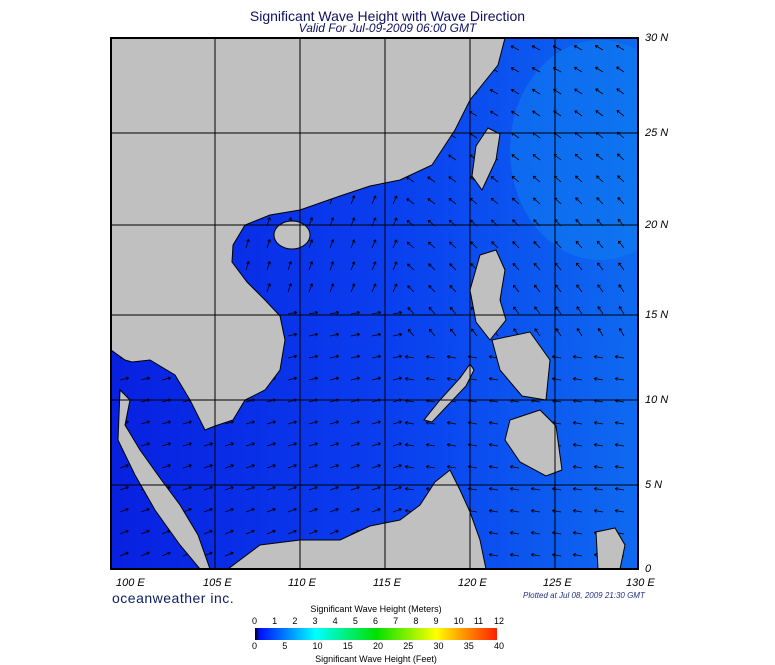 The width and height of the screenshot is (775, 665). Describe the element at coordinates (376, 609) in the screenshot. I see `legend-meters-title: Significant Wave Height (Meters)` at that location.